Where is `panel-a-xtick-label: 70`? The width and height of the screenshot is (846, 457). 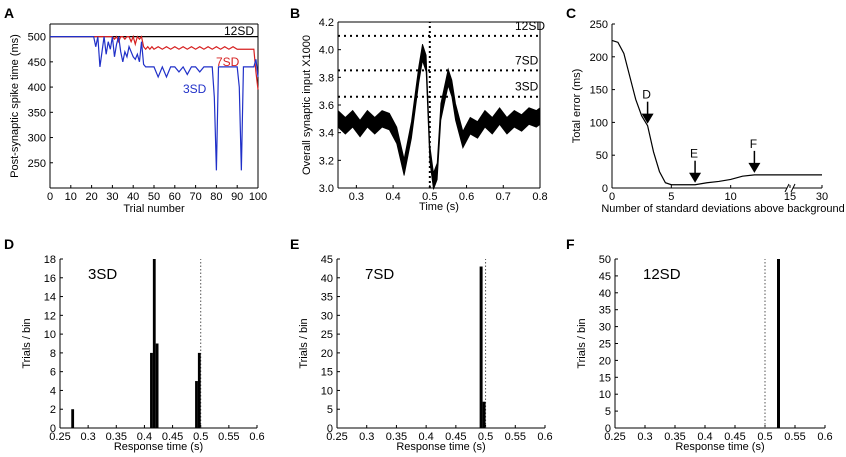 panel-a-xtick-label: 70 is located at coordinates (195, 197).